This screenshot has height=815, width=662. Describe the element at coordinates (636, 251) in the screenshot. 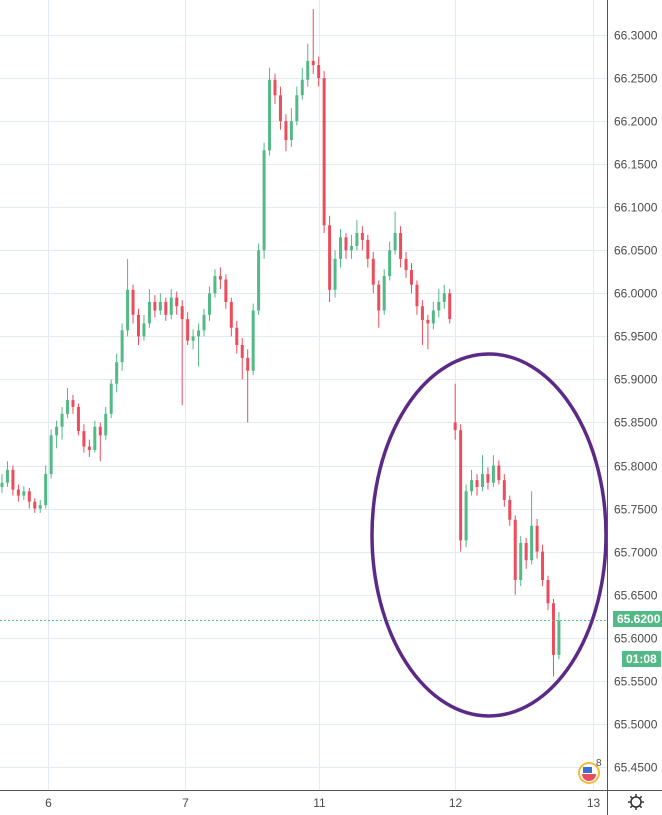

I see `price-tick-label: 66.0500` at that location.